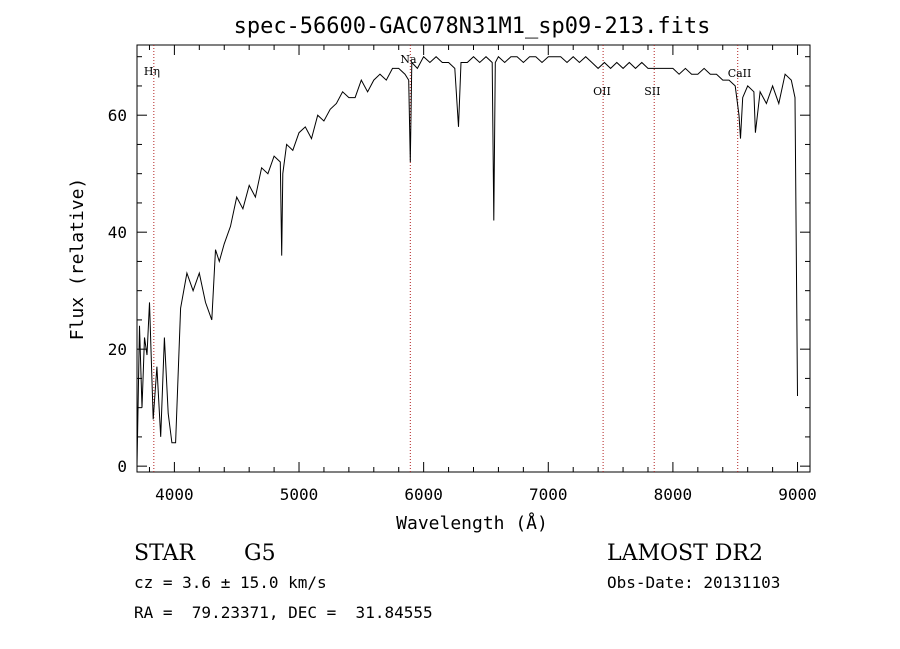 Image resolution: width=900 pixels, height=649 pixels. I want to click on y-tick-label: 20, so click(117, 349).